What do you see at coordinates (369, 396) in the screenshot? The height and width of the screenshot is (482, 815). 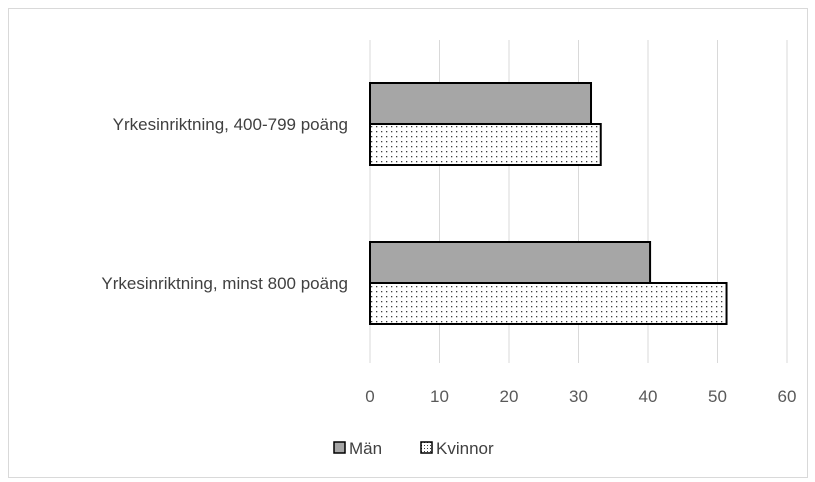 I see `x-tick-label: 0` at bounding box center [369, 396].